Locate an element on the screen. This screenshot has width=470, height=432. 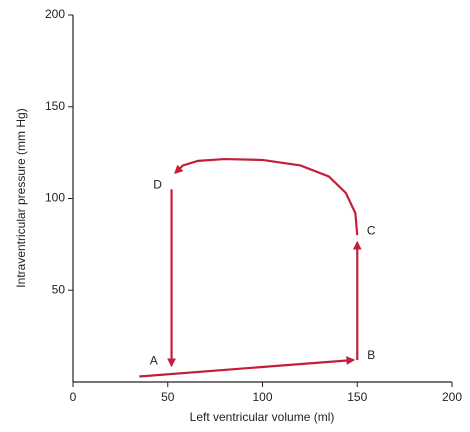
x-tick-label: 50 is located at coordinates (168, 397).